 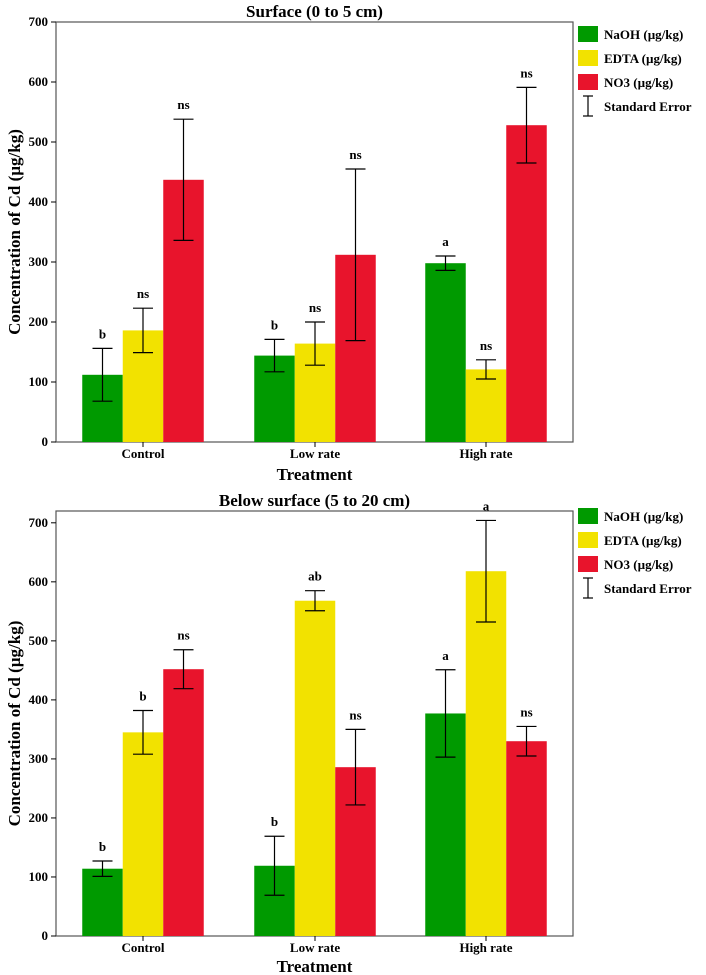 I want to click on significance-label: ab, so click(x=315, y=576).